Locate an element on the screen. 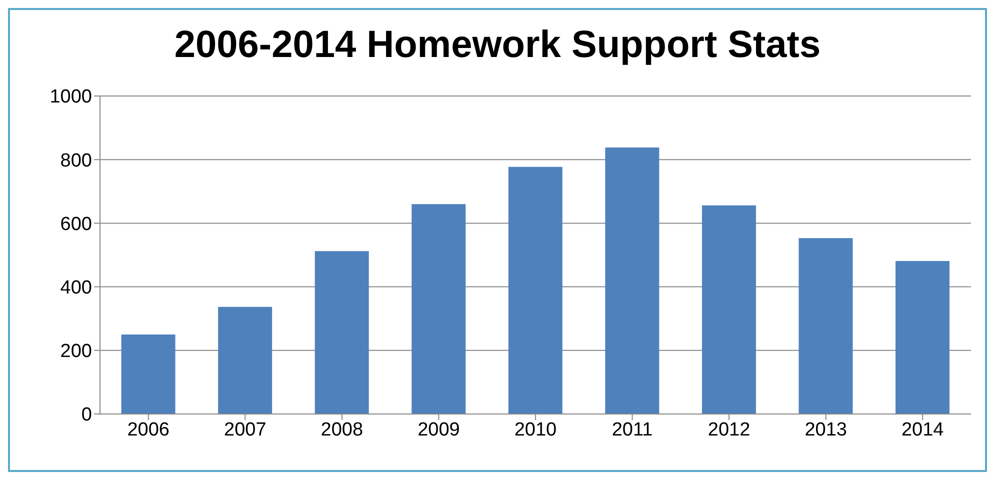  y-tick-label: 200 is located at coordinates (76, 351).